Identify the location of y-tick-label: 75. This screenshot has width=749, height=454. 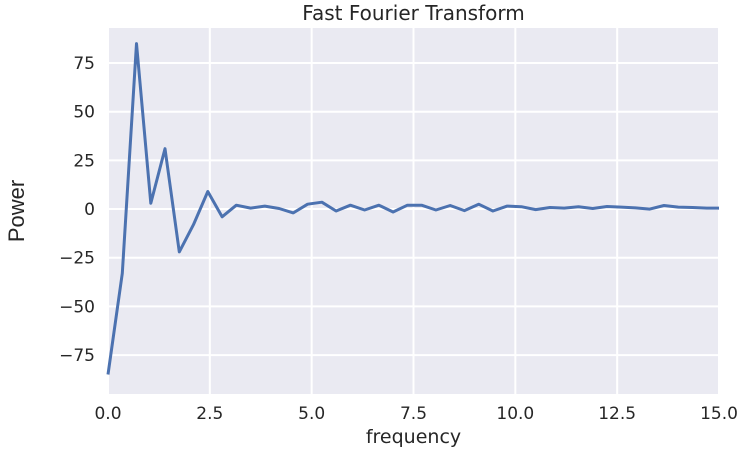
(84, 64).